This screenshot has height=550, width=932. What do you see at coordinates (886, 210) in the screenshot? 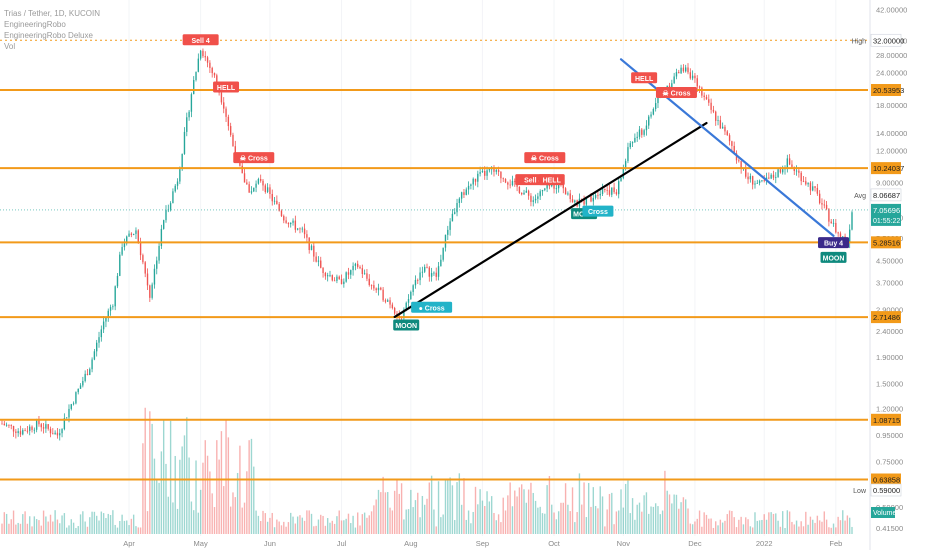
I see `last-price-value: 7.05696` at bounding box center [886, 210].